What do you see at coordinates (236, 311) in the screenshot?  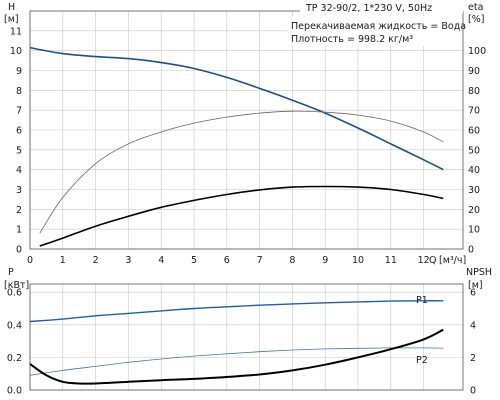 I see `p1-curve` at bounding box center [236, 311].